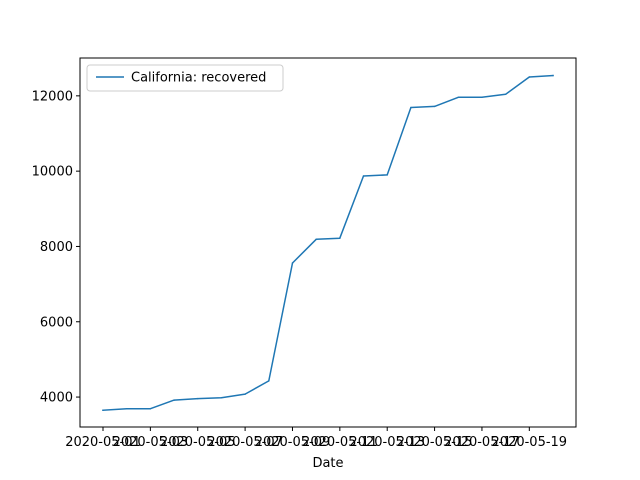  What do you see at coordinates (151, 442) in the screenshot?
I see `x-tick-label: 2020-05-03` at bounding box center [151, 442].